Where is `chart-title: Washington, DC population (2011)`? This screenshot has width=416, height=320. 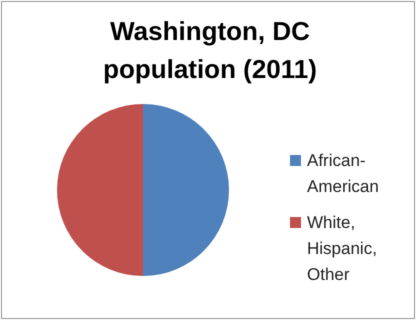 chart-title: Washington, DC population (2011) is located at coordinates (210, 50).